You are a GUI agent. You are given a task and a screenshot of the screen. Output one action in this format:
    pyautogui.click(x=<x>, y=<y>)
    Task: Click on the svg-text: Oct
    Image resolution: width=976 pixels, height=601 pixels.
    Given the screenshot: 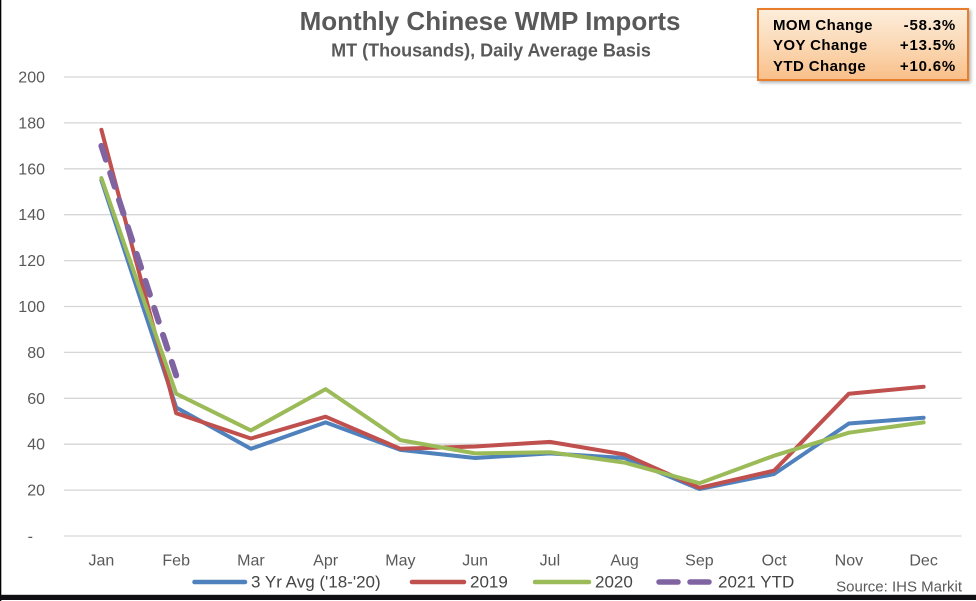 What is the action you would take?
    pyautogui.click(x=774, y=561)
    